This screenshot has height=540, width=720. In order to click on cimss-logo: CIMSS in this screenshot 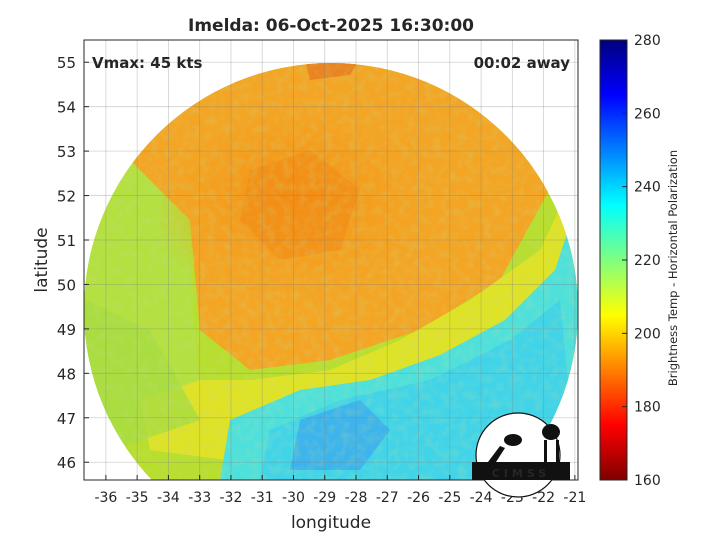, I will do `click(521, 455)`.